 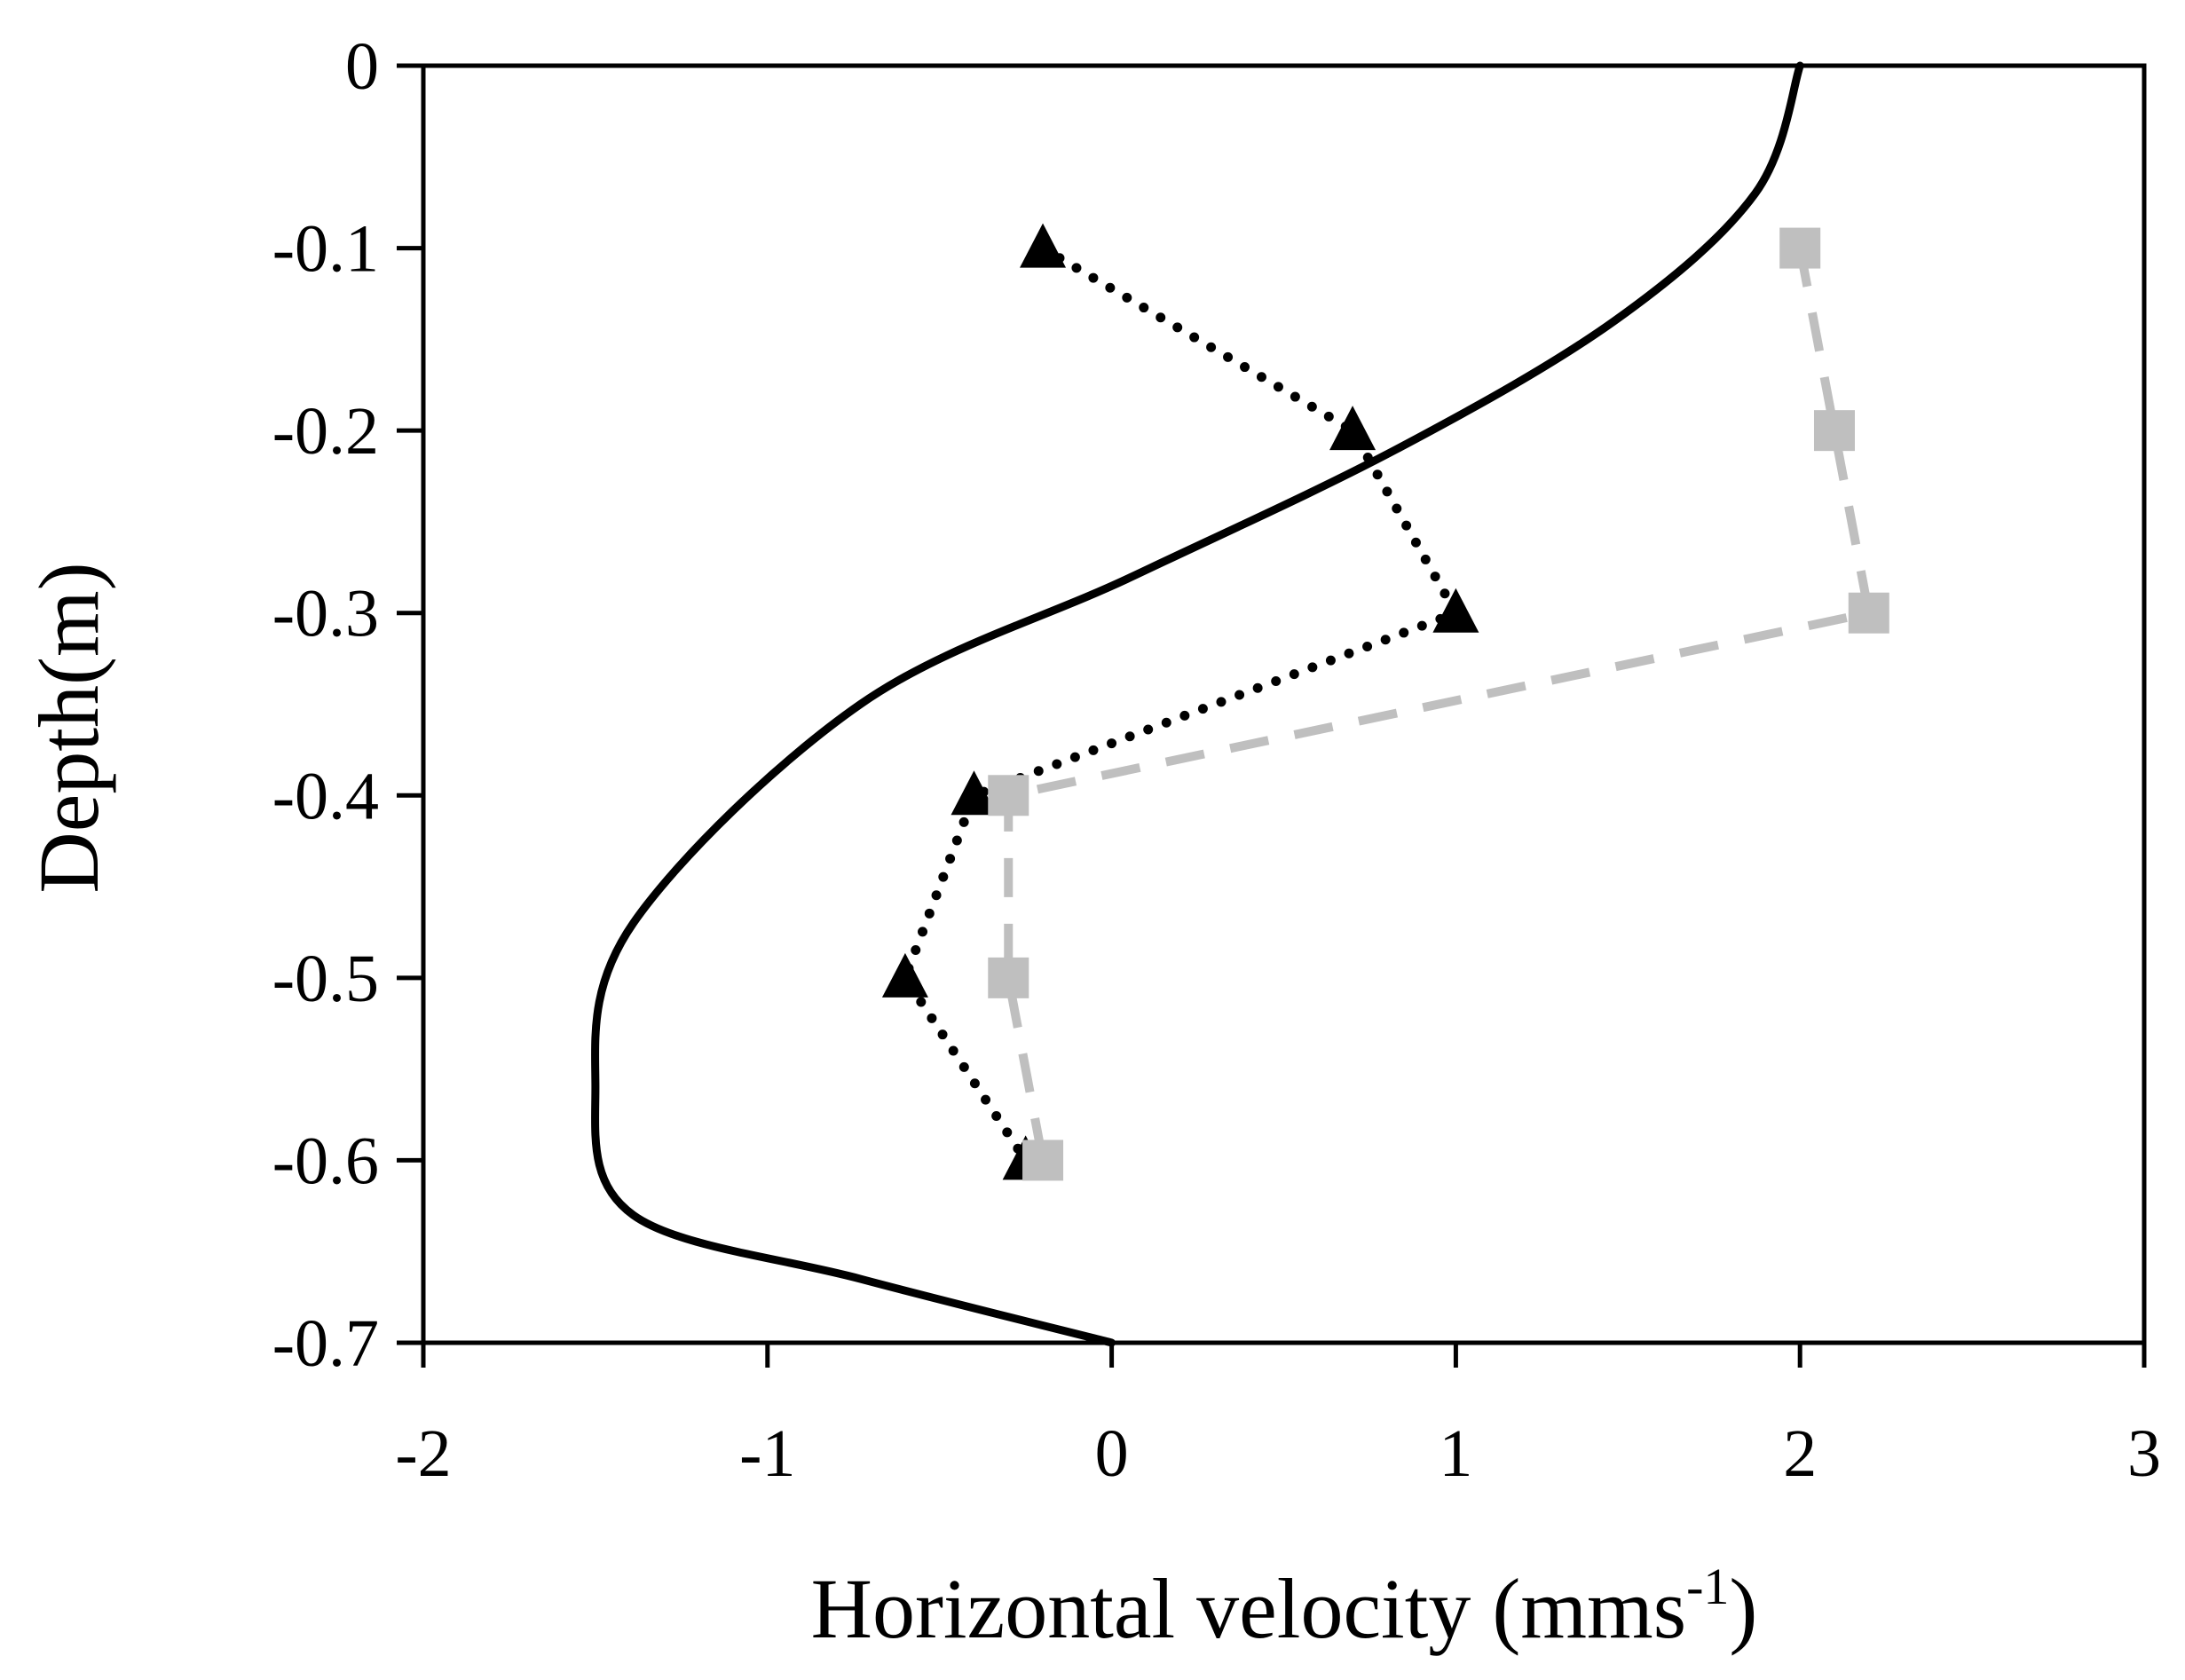 What do you see at coordinates (423, 1453) in the screenshot?
I see `x-tick-label: -2` at bounding box center [423, 1453].